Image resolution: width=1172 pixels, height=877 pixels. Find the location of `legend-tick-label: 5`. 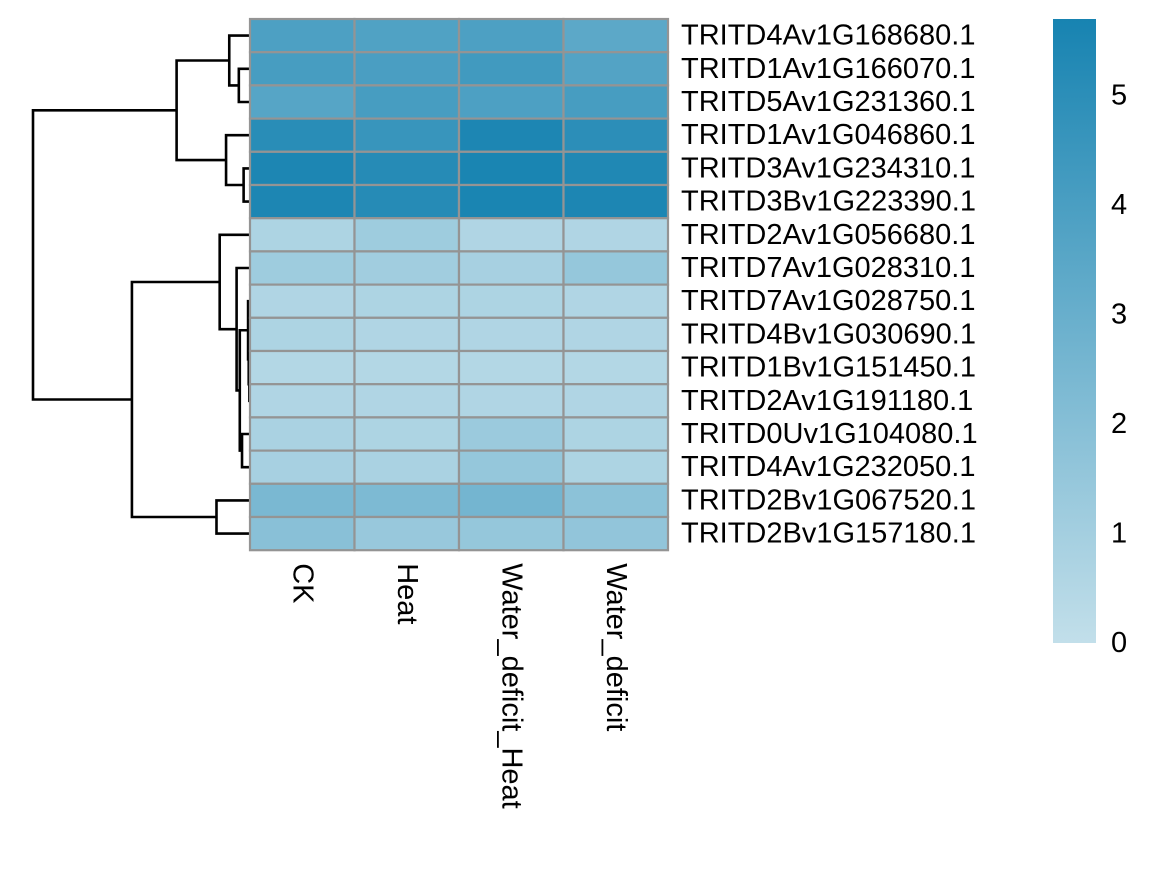

legend-tick-label: 5 is located at coordinates (1119, 96).